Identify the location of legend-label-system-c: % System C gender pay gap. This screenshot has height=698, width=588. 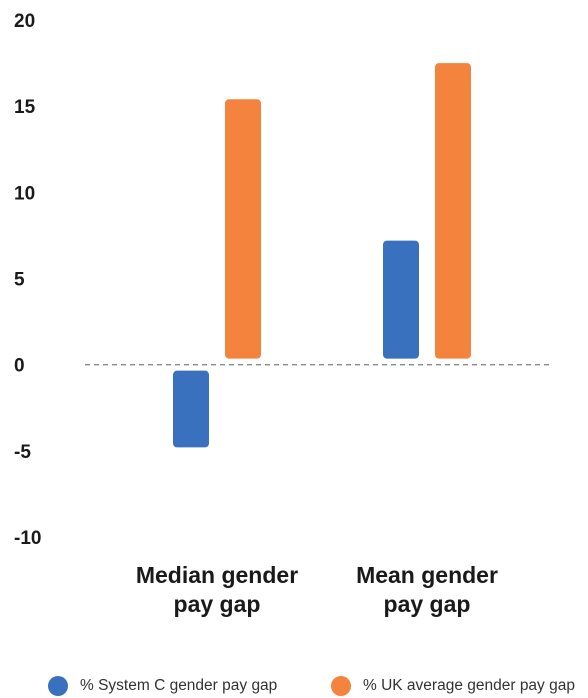
(179, 685).